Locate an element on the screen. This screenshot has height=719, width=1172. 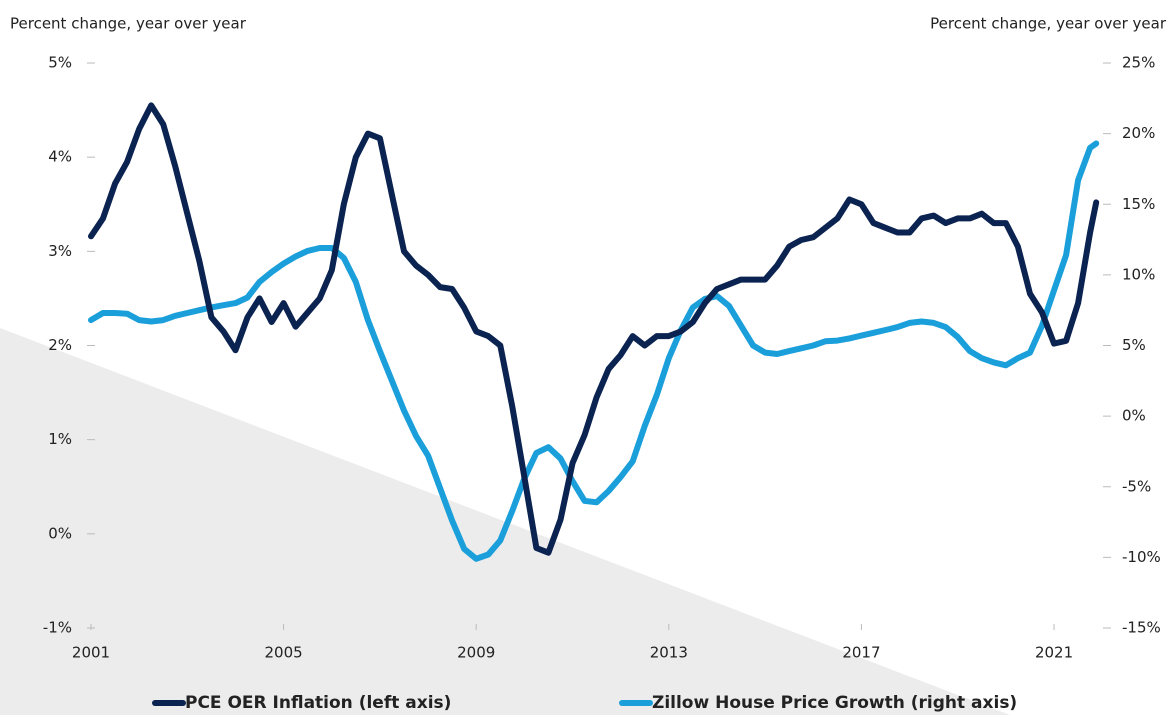
x-tick-label: 2013 is located at coordinates (669, 653).